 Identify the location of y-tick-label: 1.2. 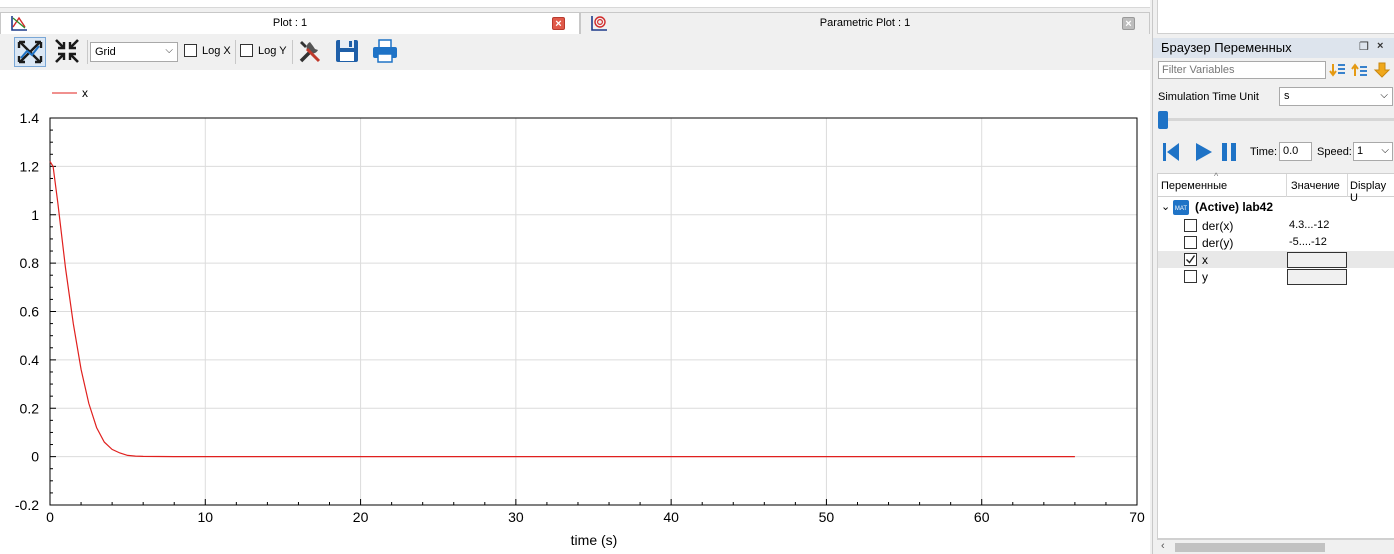
(30, 166).